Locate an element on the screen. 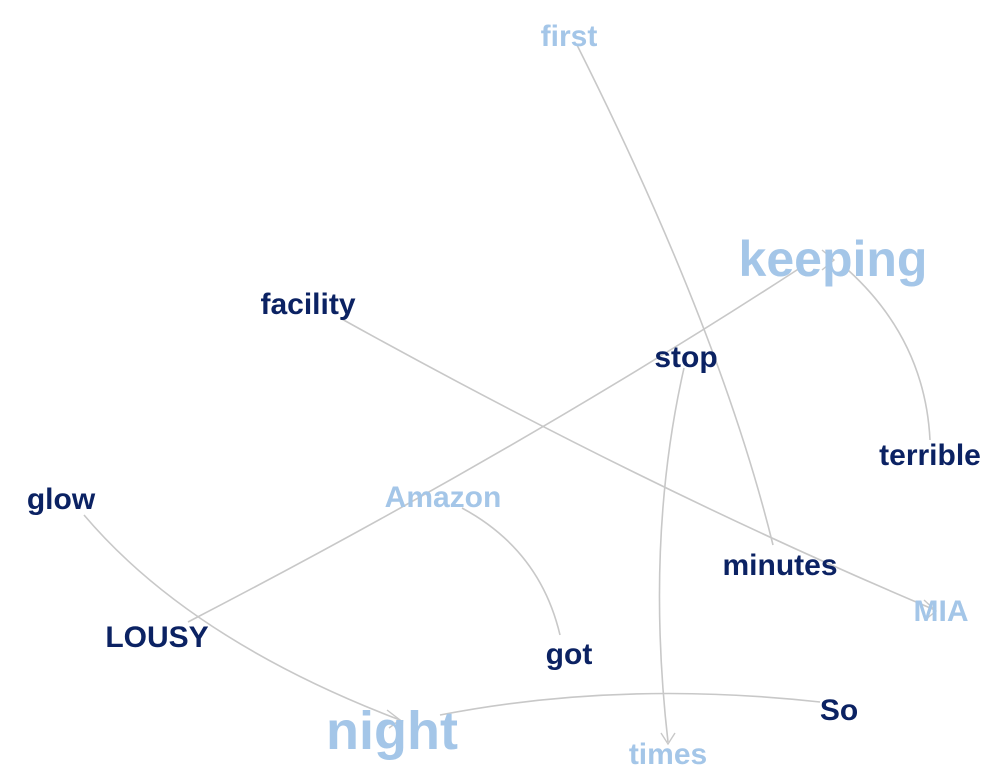 The width and height of the screenshot is (1000, 778). word-night: night is located at coordinates (392, 731).